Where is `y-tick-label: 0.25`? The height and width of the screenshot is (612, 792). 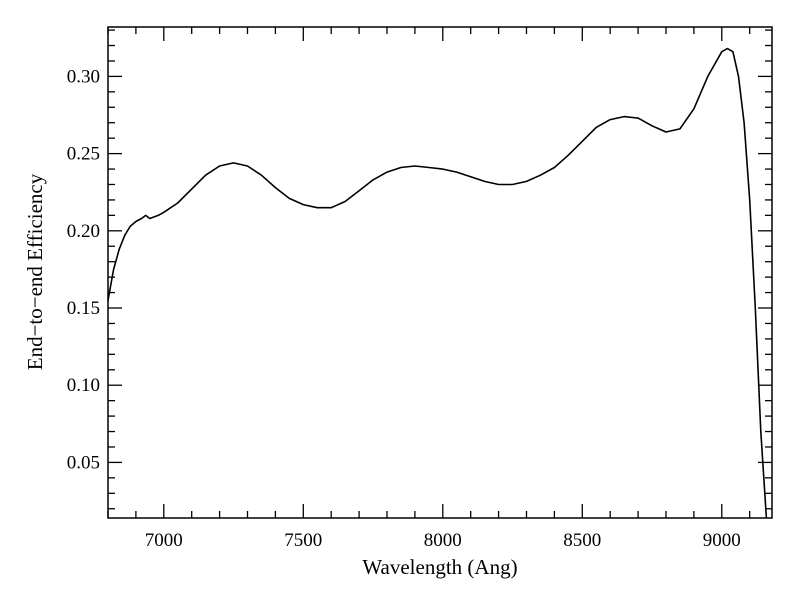 y-tick-label: 0.25 is located at coordinates (83, 154).